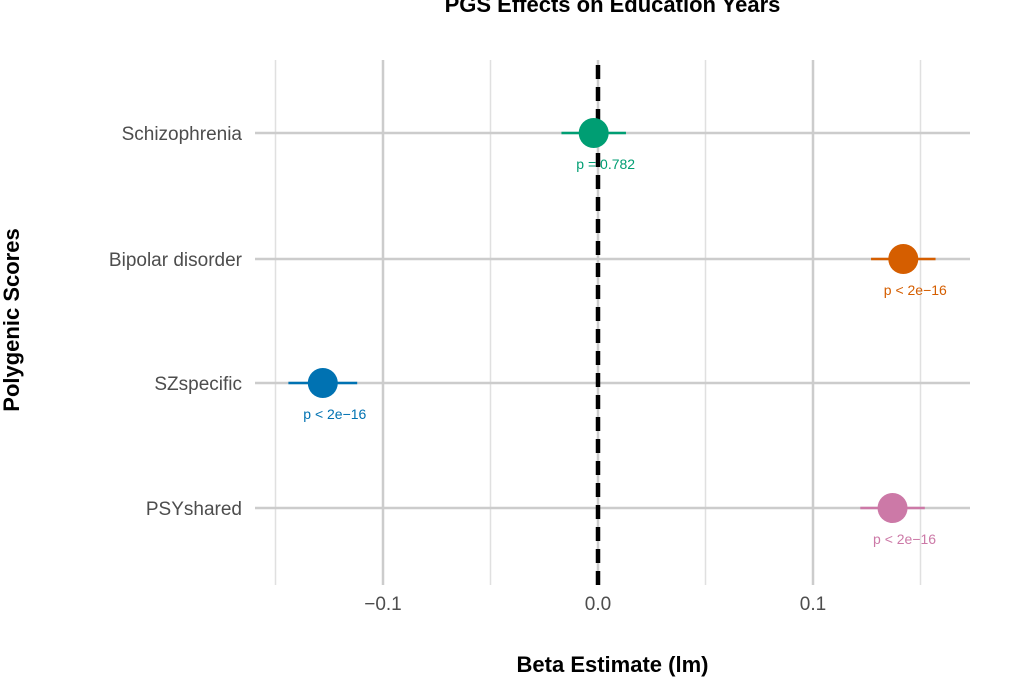 The height and width of the screenshot is (678, 1011). I want to click on x-tick-label: 0.1, so click(813, 604).